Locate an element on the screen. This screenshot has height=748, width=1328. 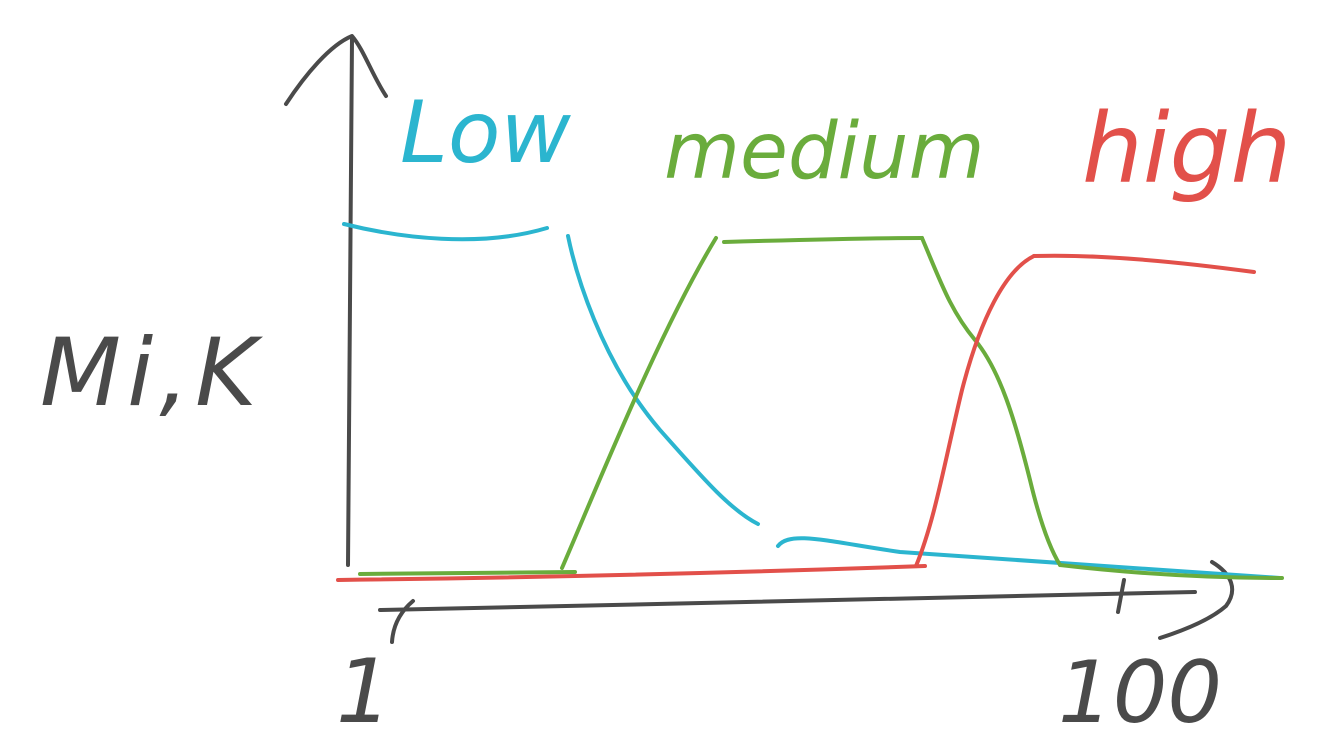
y-axis is located at coordinates (350, 301).